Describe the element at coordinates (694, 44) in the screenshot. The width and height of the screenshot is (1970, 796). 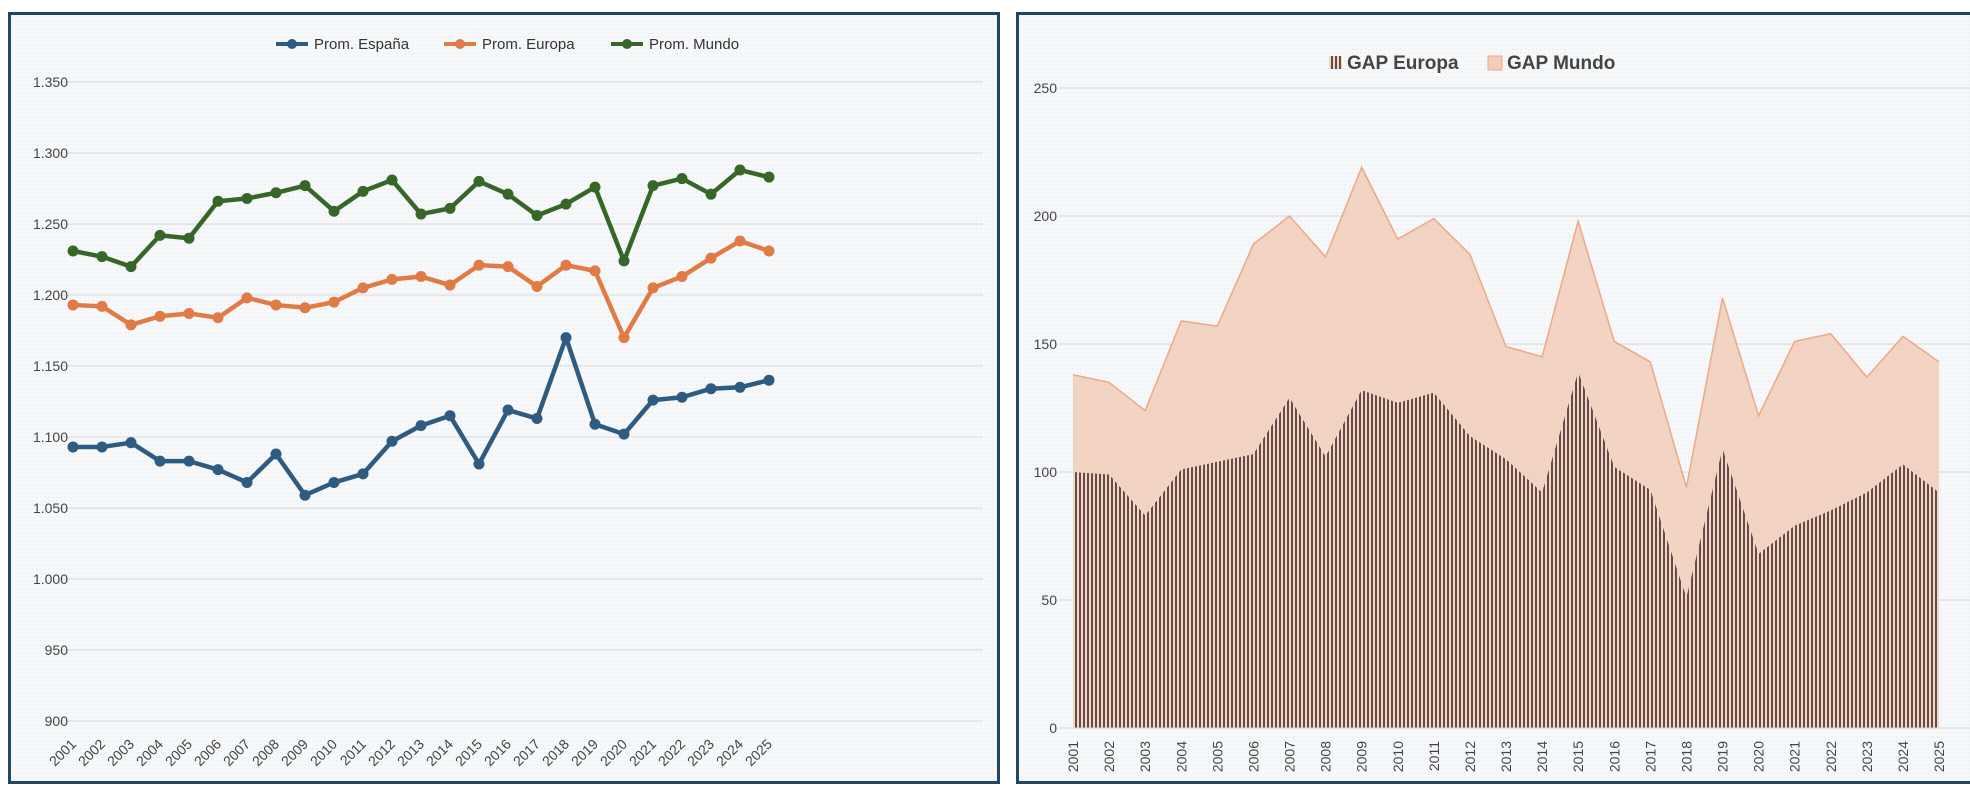
I see `legend-label-prom-mundo: Prom. Mundo` at that location.